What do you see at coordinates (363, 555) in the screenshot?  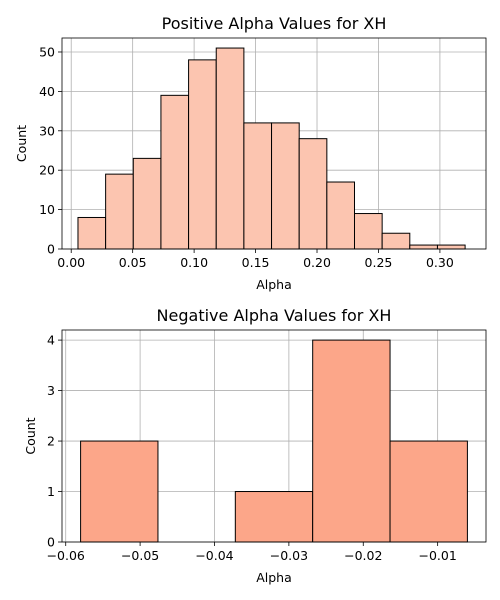 I see `x-tick-label: −0.02` at bounding box center [363, 555].